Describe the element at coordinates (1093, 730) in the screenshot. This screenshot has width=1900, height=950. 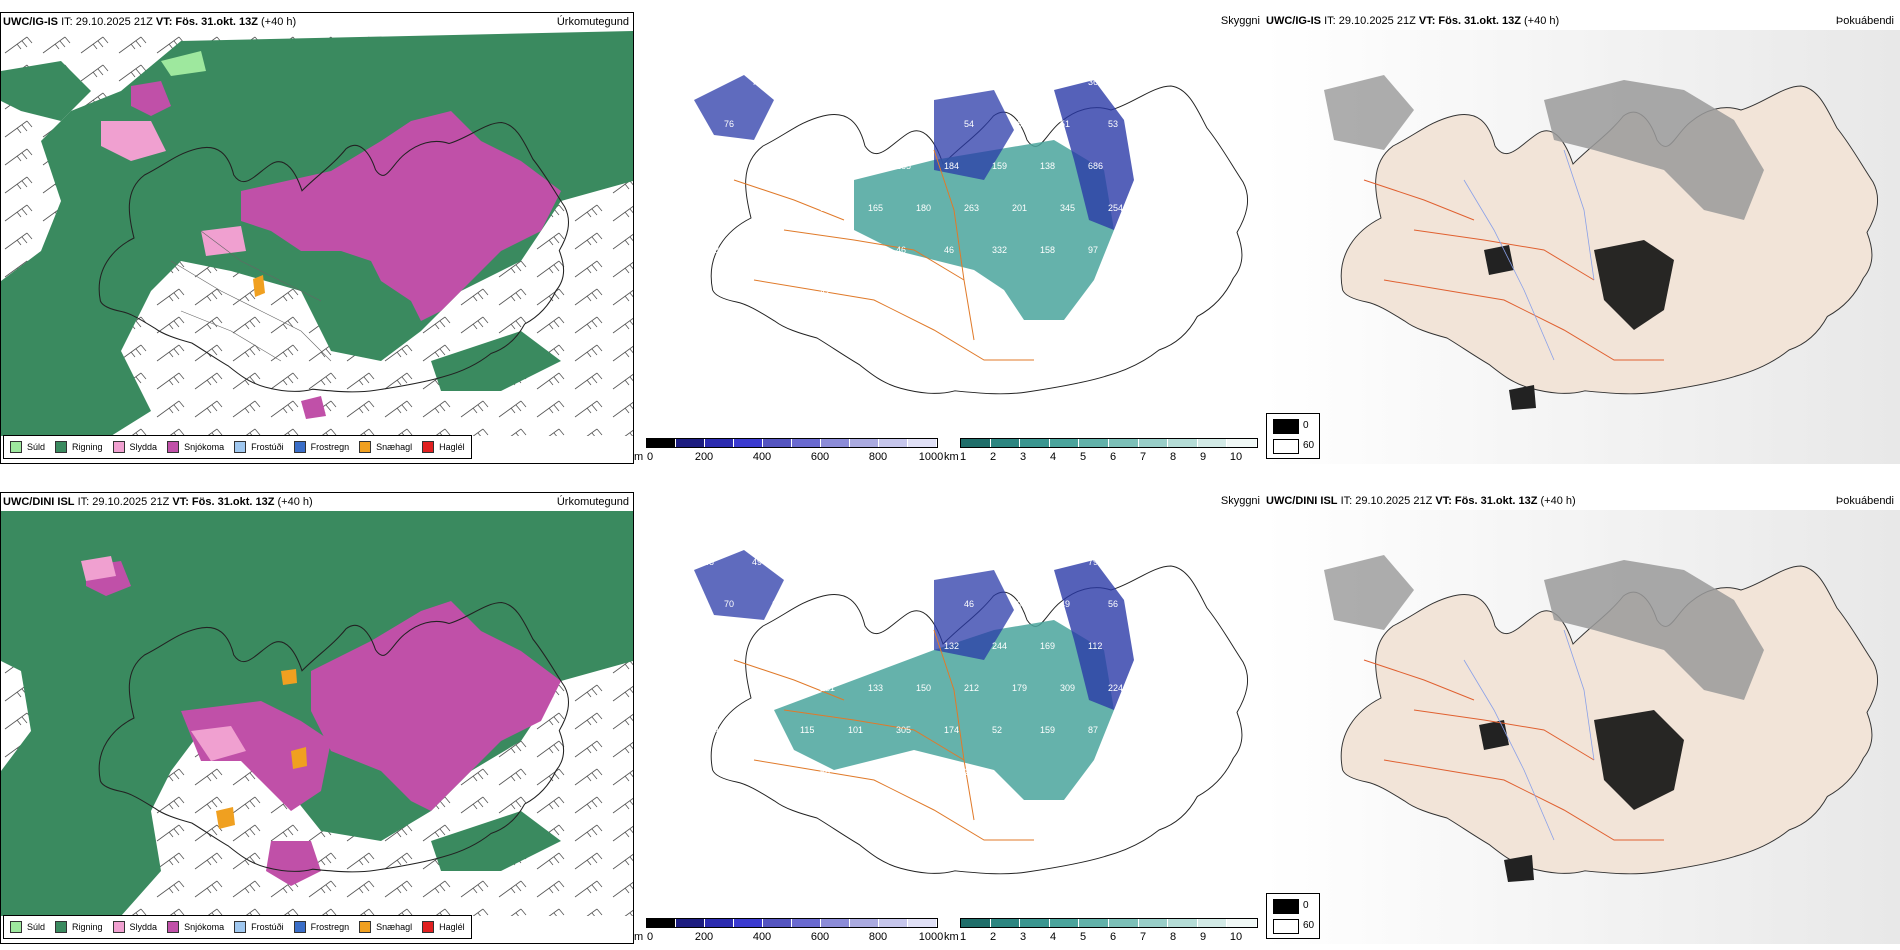
I see `visibility-value-label: 87` at that location.